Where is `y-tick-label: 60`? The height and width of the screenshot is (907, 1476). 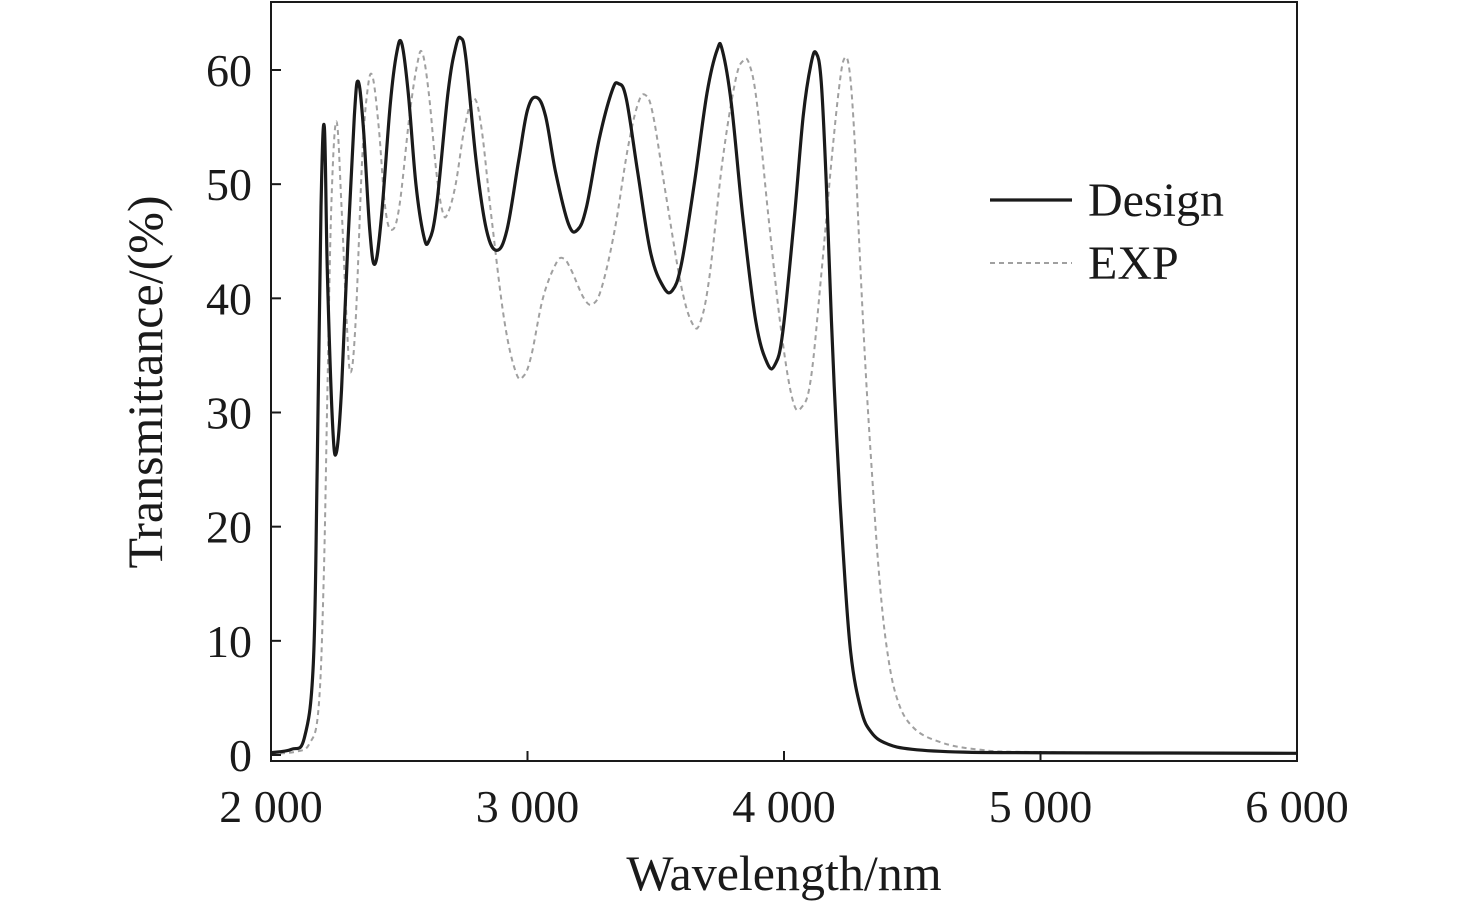
y-tick-label: 60 is located at coordinates (229, 70).